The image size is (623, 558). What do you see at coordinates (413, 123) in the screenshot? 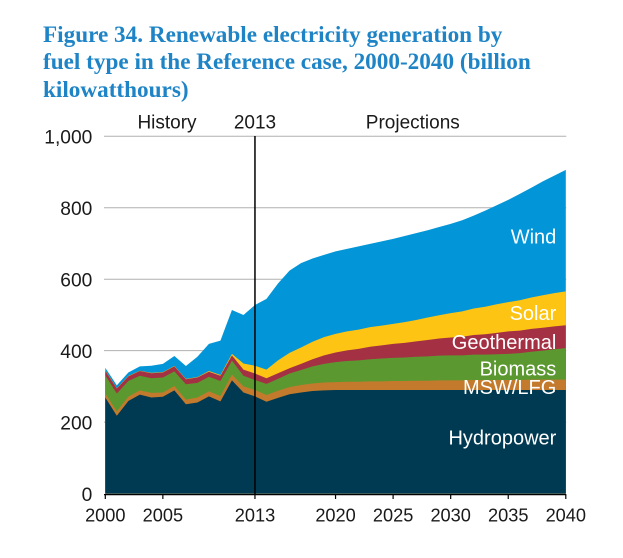
I see `svg-text: Projections` at bounding box center [413, 123].